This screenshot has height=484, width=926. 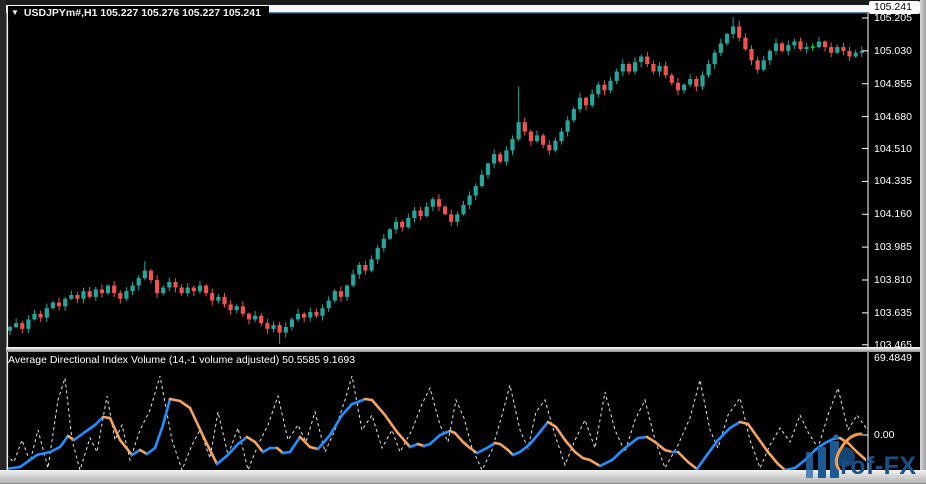 I want to click on price-axis-label: 104.855, so click(x=893, y=83).